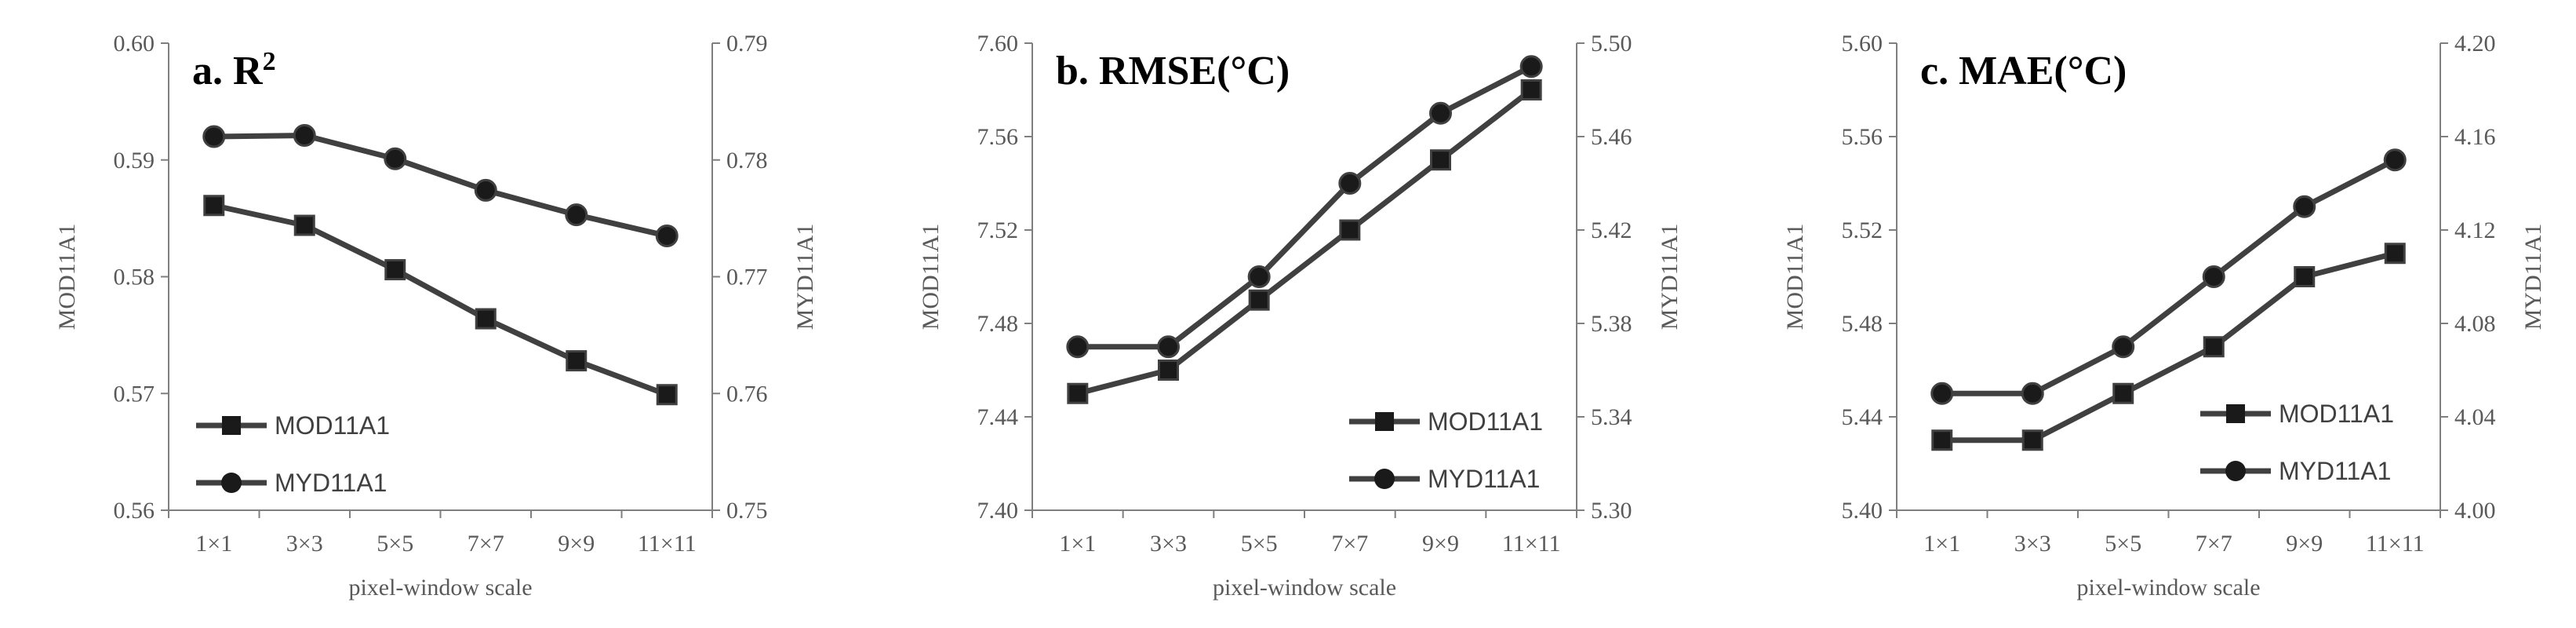 The width and height of the screenshot is (2576, 628). What do you see at coordinates (134, 511) in the screenshot?
I see `left-y-tick-label: 0.56` at bounding box center [134, 511].